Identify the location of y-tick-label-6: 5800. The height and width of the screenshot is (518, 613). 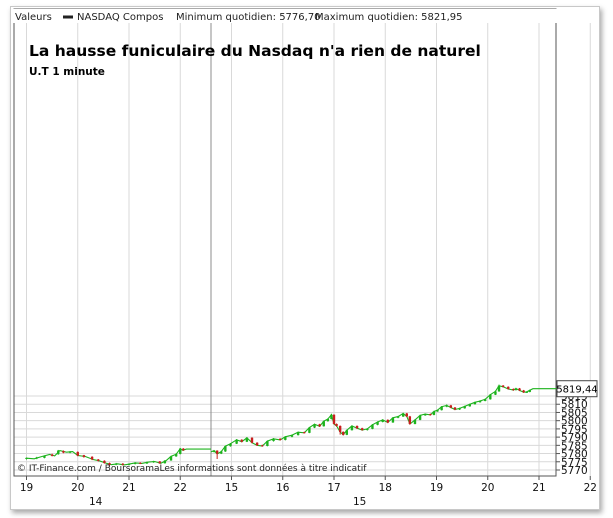
(574, 422).